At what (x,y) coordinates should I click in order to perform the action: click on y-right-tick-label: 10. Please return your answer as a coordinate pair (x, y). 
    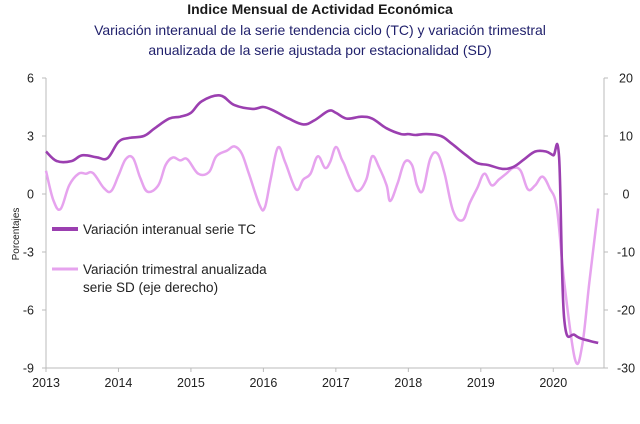
    Looking at the image, I should click on (626, 137).